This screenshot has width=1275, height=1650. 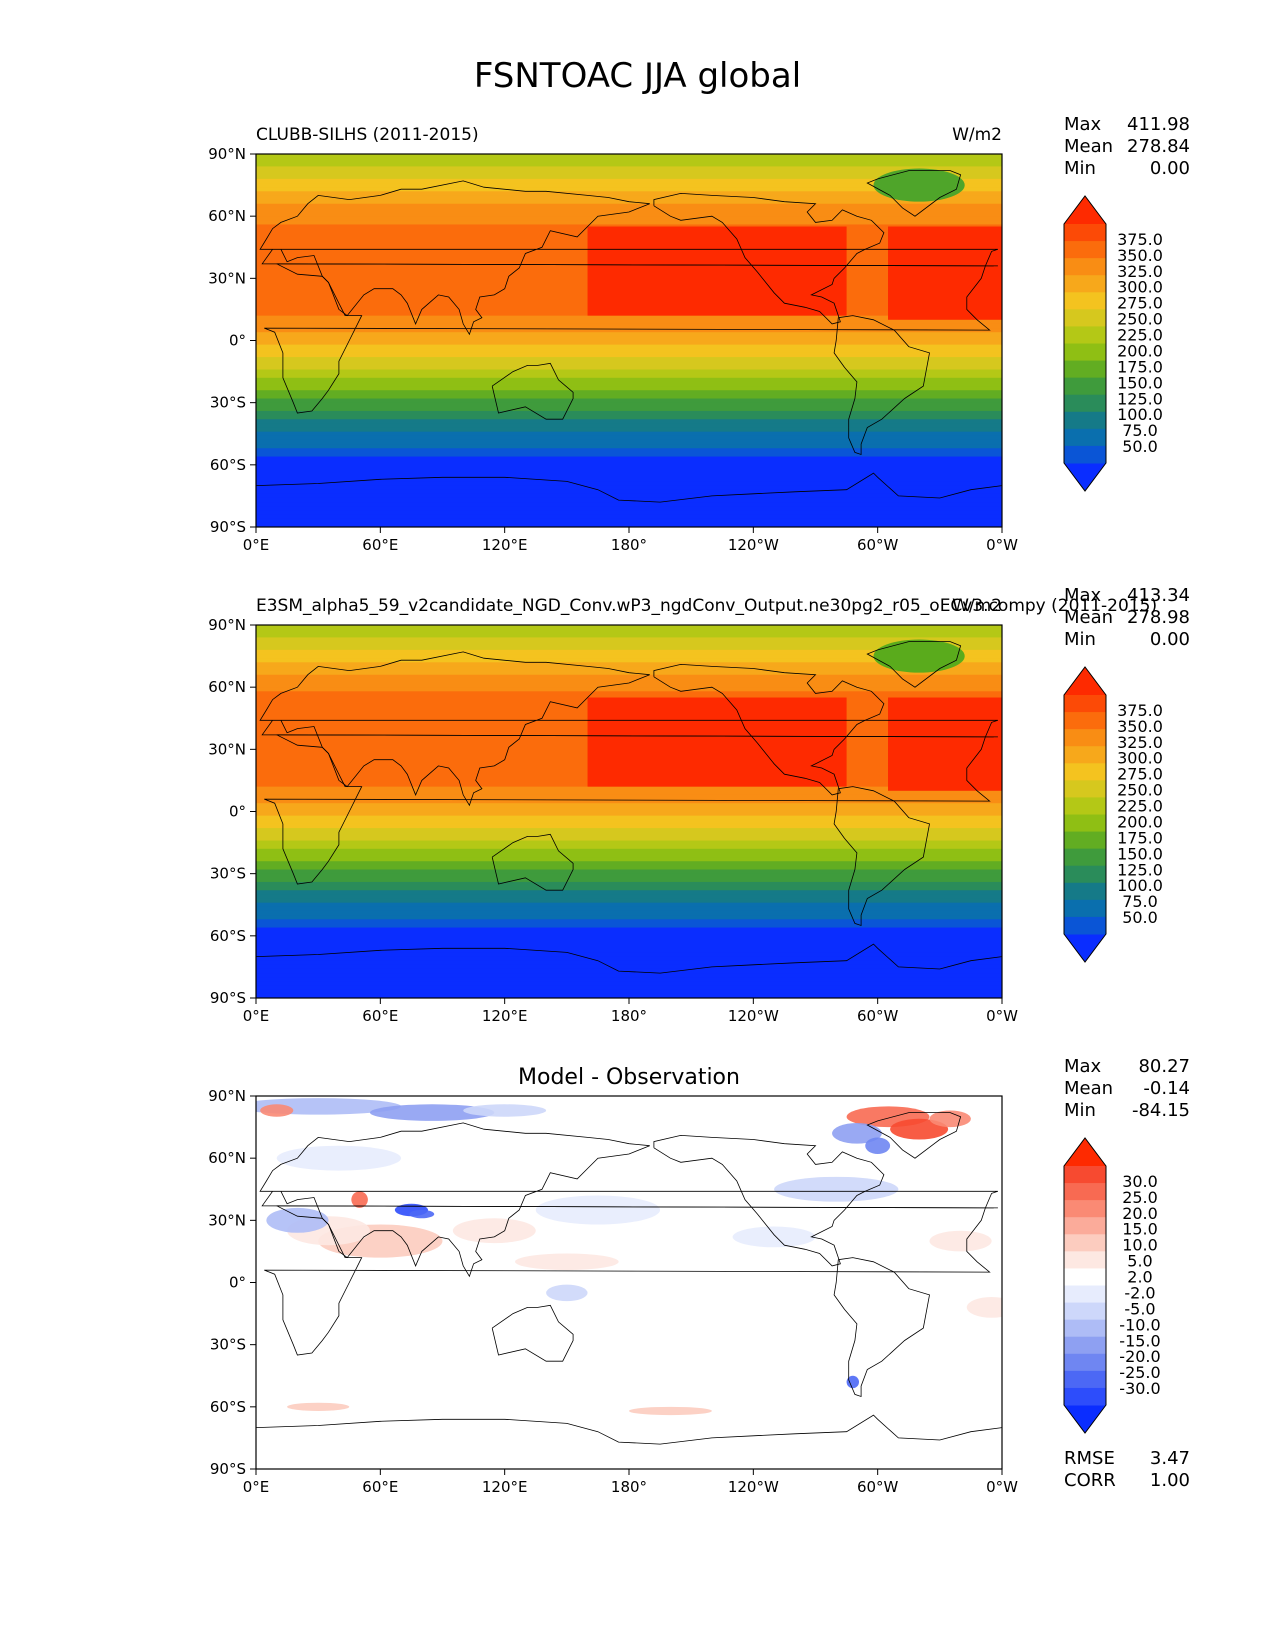 I want to click on y-tick-label: 30°S, so click(x=228, y=874).